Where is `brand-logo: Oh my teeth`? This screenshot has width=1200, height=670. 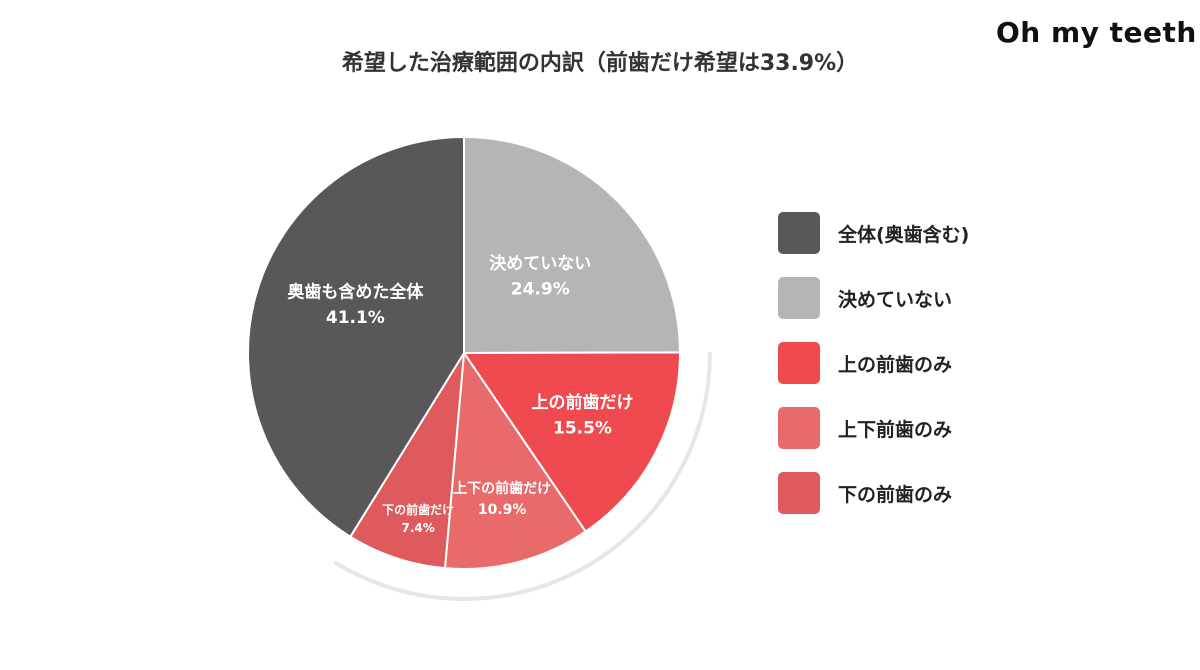
brand-logo: Oh my teeth is located at coordinates (1096, 32).